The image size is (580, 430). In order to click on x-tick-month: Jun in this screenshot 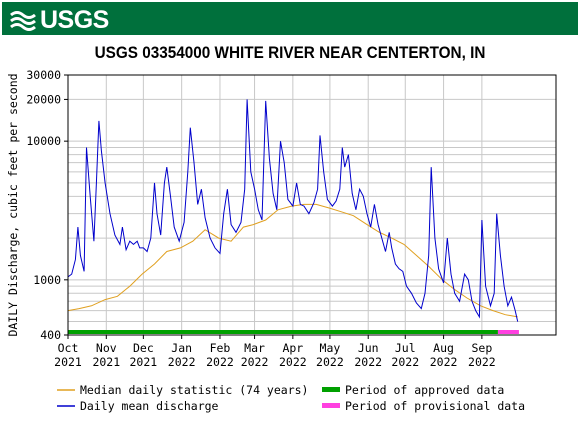, I will do `click(368, 348)`.